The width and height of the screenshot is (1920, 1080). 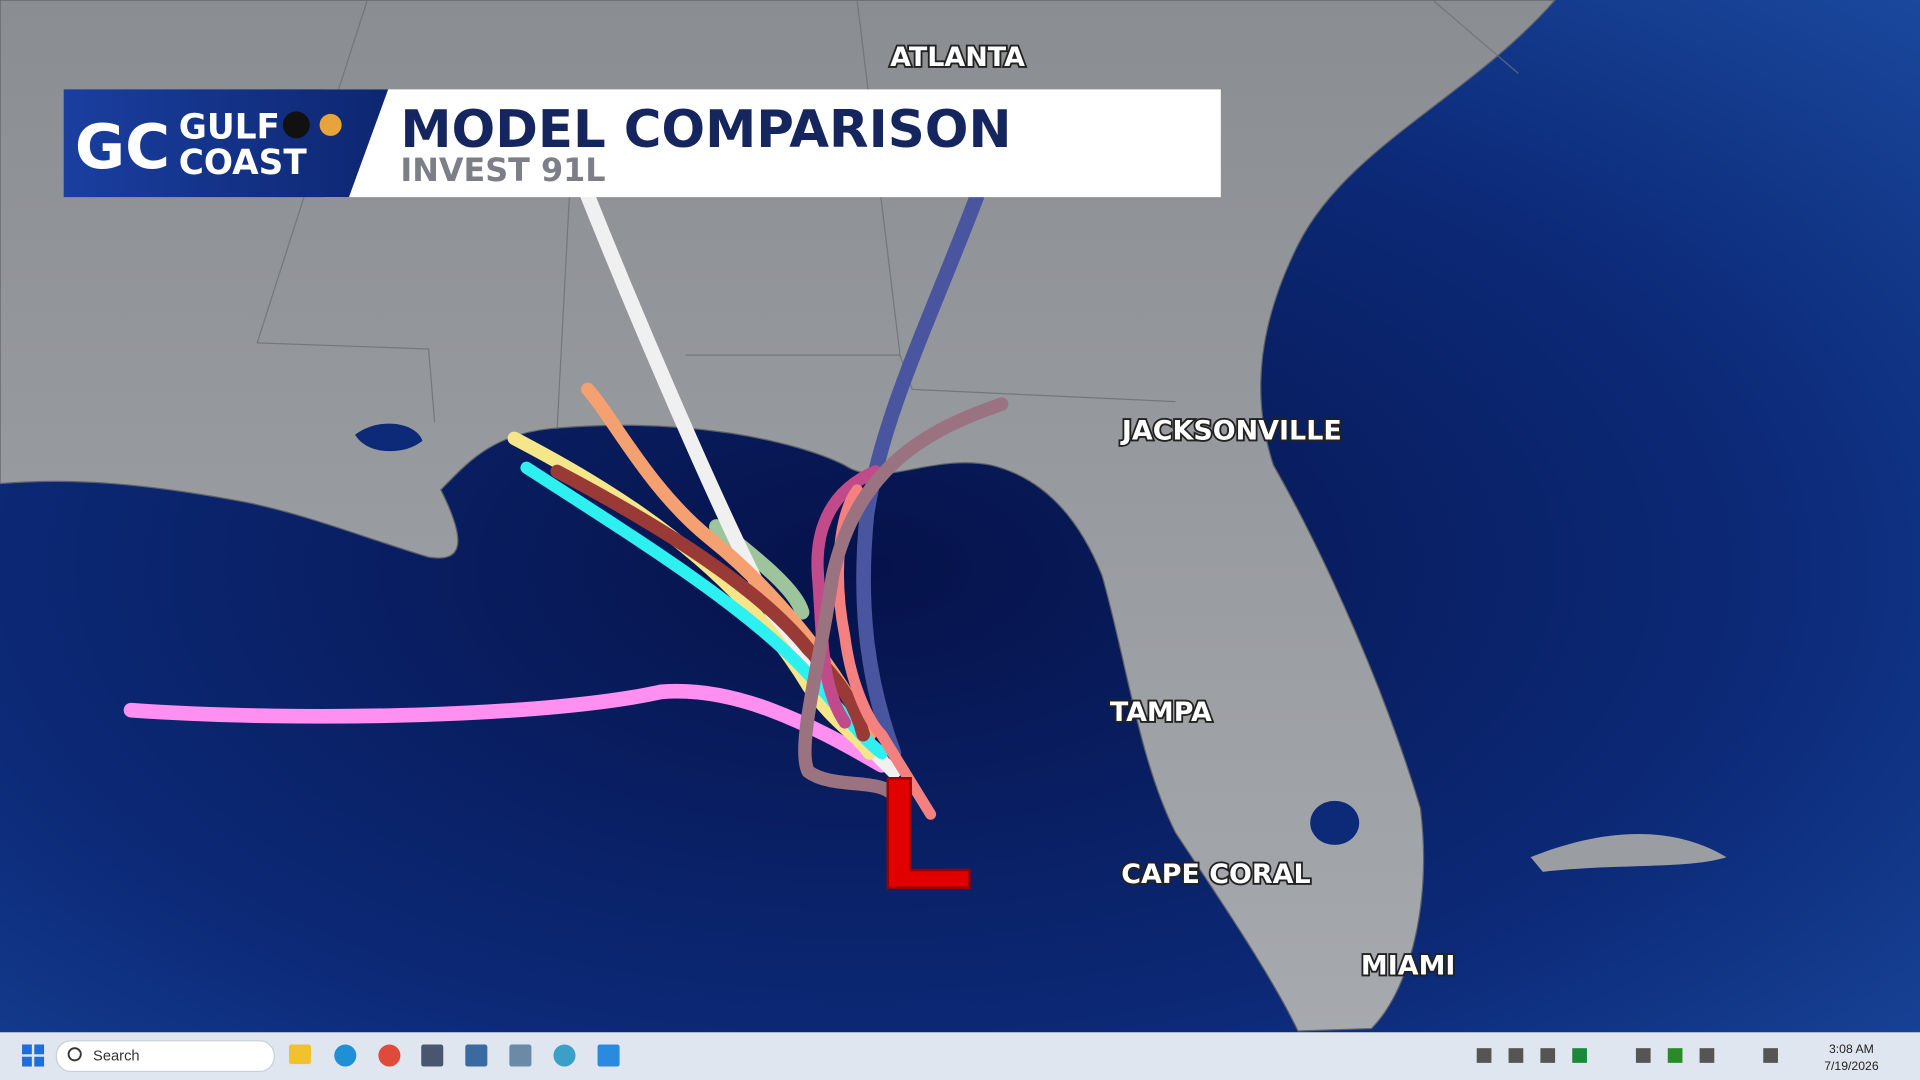 What do you see at coordinates (957, 57) in the screenshot?
I see `city-label: ATLANTA` at bounding box center [957, 57].